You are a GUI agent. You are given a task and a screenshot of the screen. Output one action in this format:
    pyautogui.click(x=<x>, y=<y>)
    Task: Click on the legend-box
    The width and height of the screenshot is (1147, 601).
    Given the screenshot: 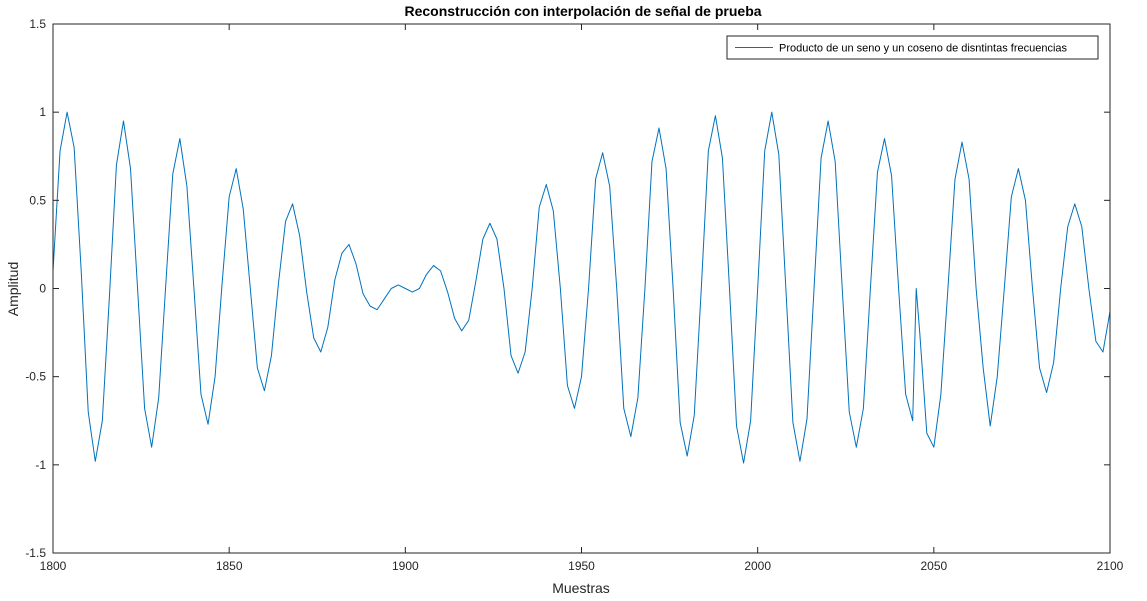 What is the action you would take?
    pyautogui.click(x=912, y=47)
    